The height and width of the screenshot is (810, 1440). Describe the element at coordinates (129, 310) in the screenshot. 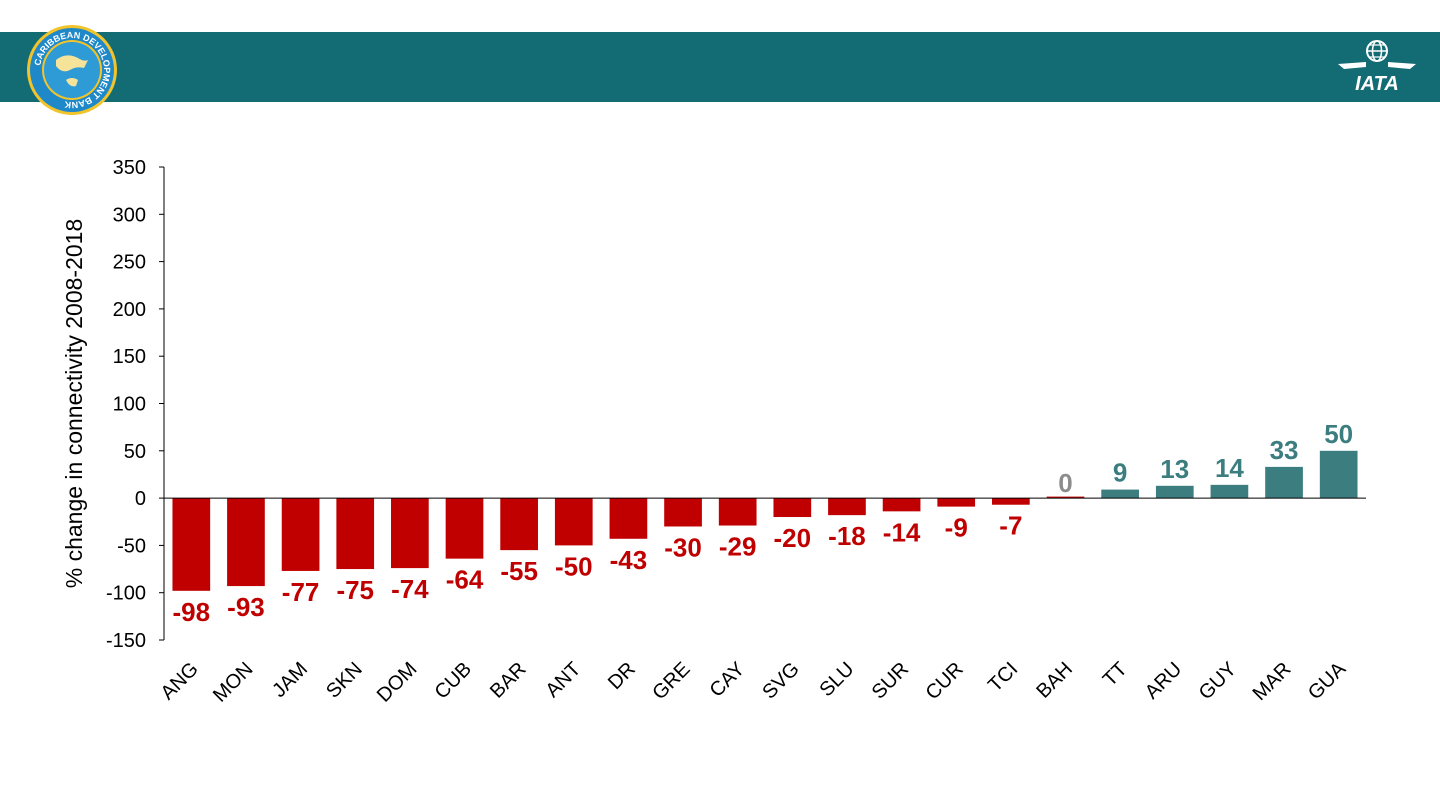

I see `y-tick-label: 200` at that location.